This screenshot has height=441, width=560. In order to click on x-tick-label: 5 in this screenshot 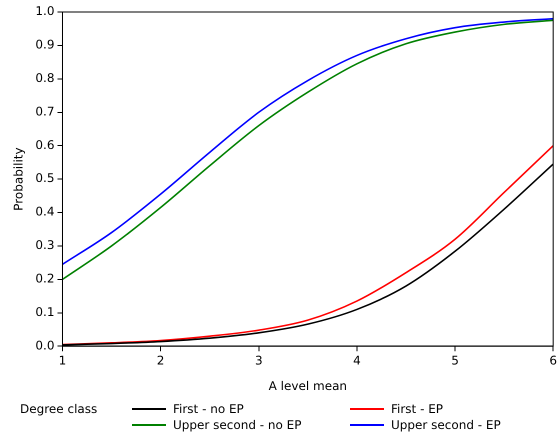, I will do `click(455, 361)`.